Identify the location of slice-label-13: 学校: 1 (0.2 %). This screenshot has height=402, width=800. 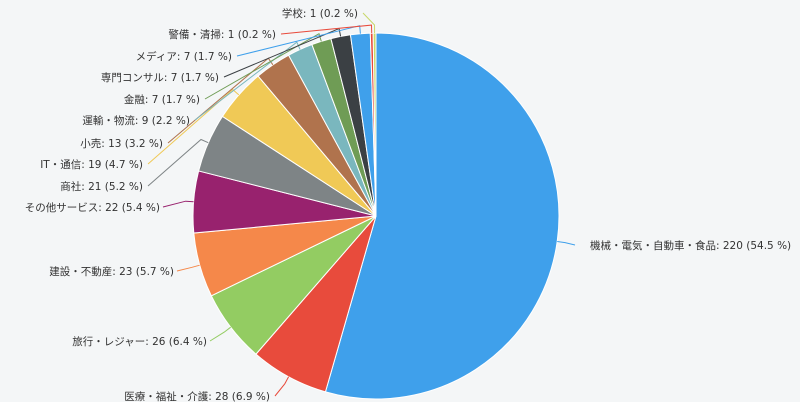
(320, 13).